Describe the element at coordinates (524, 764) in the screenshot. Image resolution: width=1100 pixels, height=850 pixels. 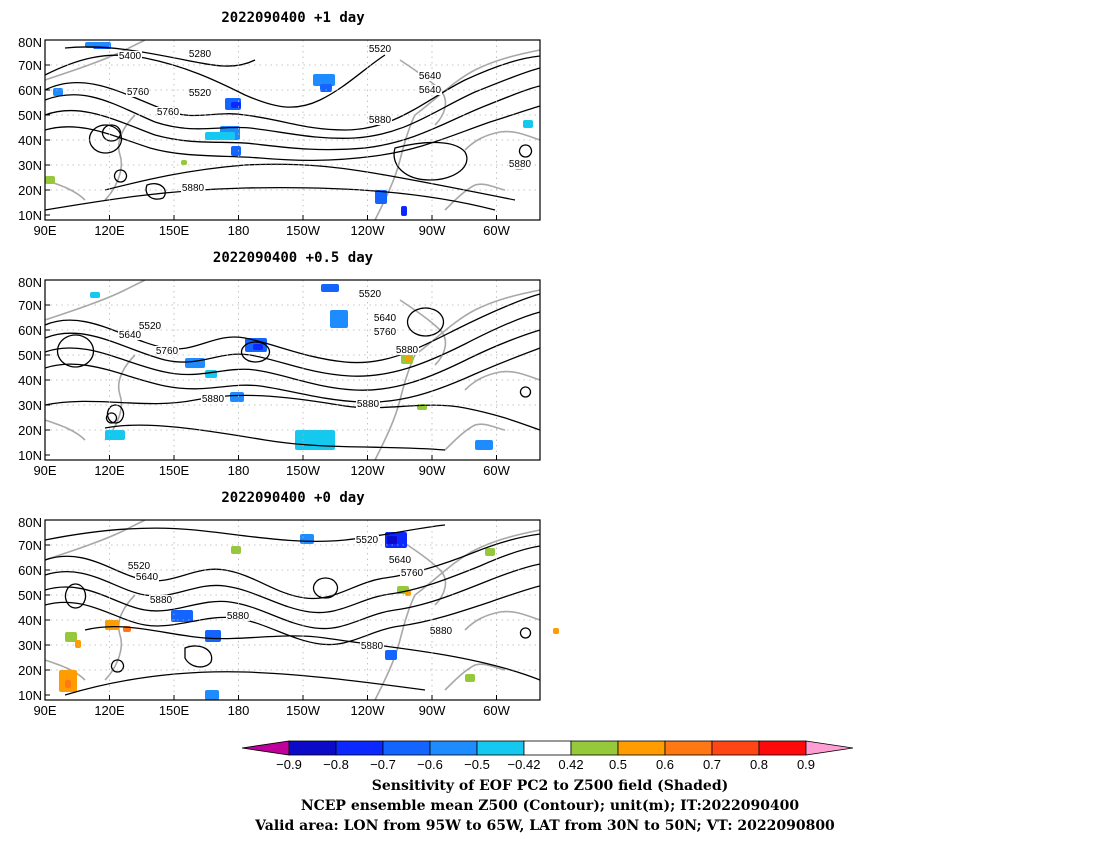
I see `colorbar-tick-label: −0.42` at that location.